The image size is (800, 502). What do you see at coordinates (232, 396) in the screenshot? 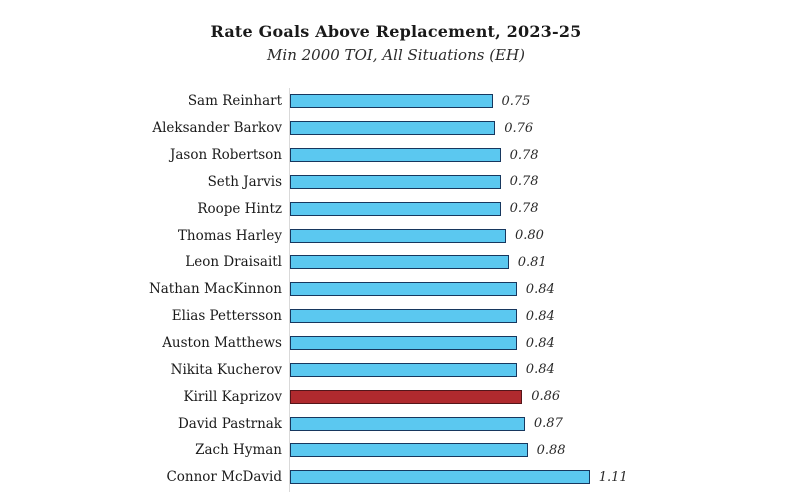
I see `player-label: Kirill Kaprizov` at bounding box center [232, 396].